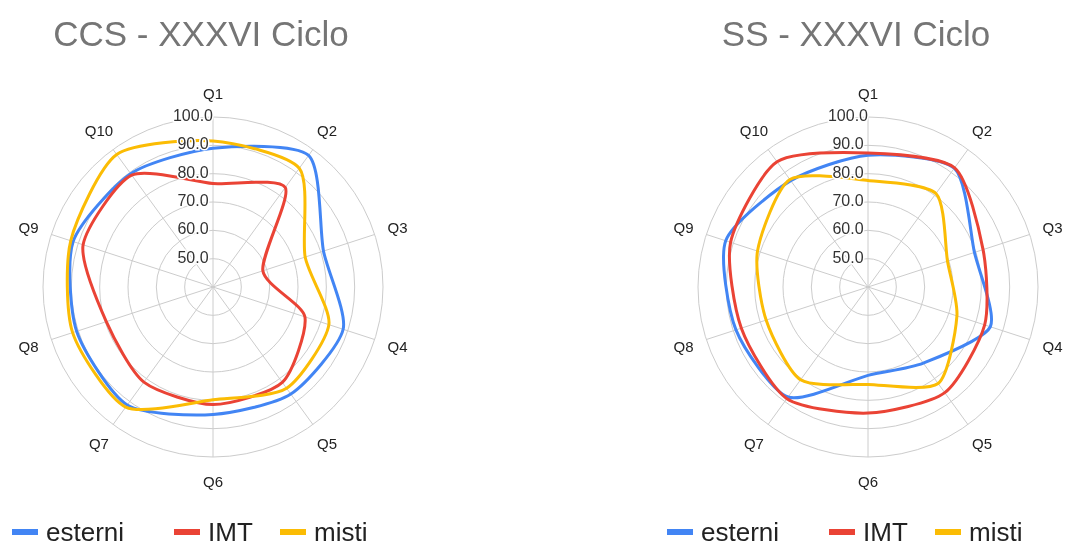  I want to click on chart-title: CCS - XXXVI Ciclo, so click(201, 33).